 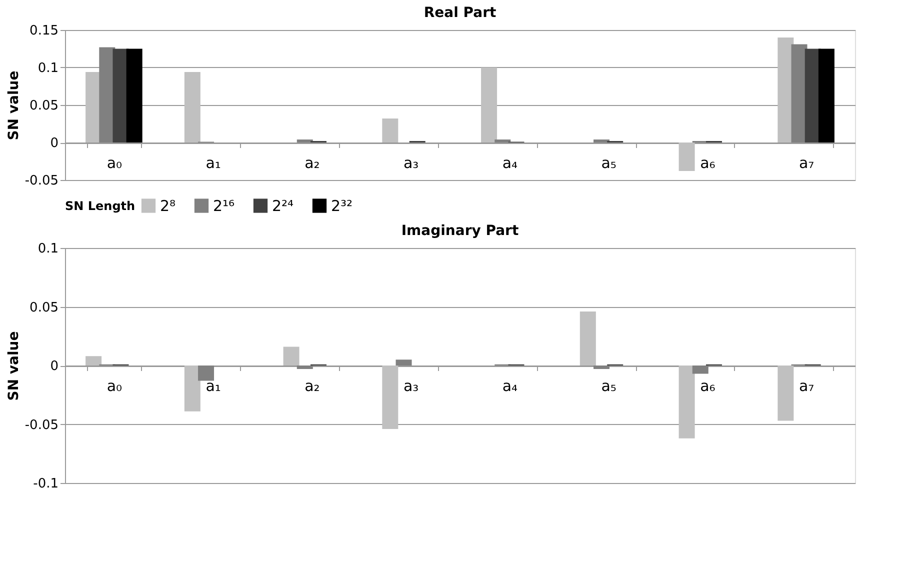 I want to click on legend-label: 2³², so click(x=342, y=205).